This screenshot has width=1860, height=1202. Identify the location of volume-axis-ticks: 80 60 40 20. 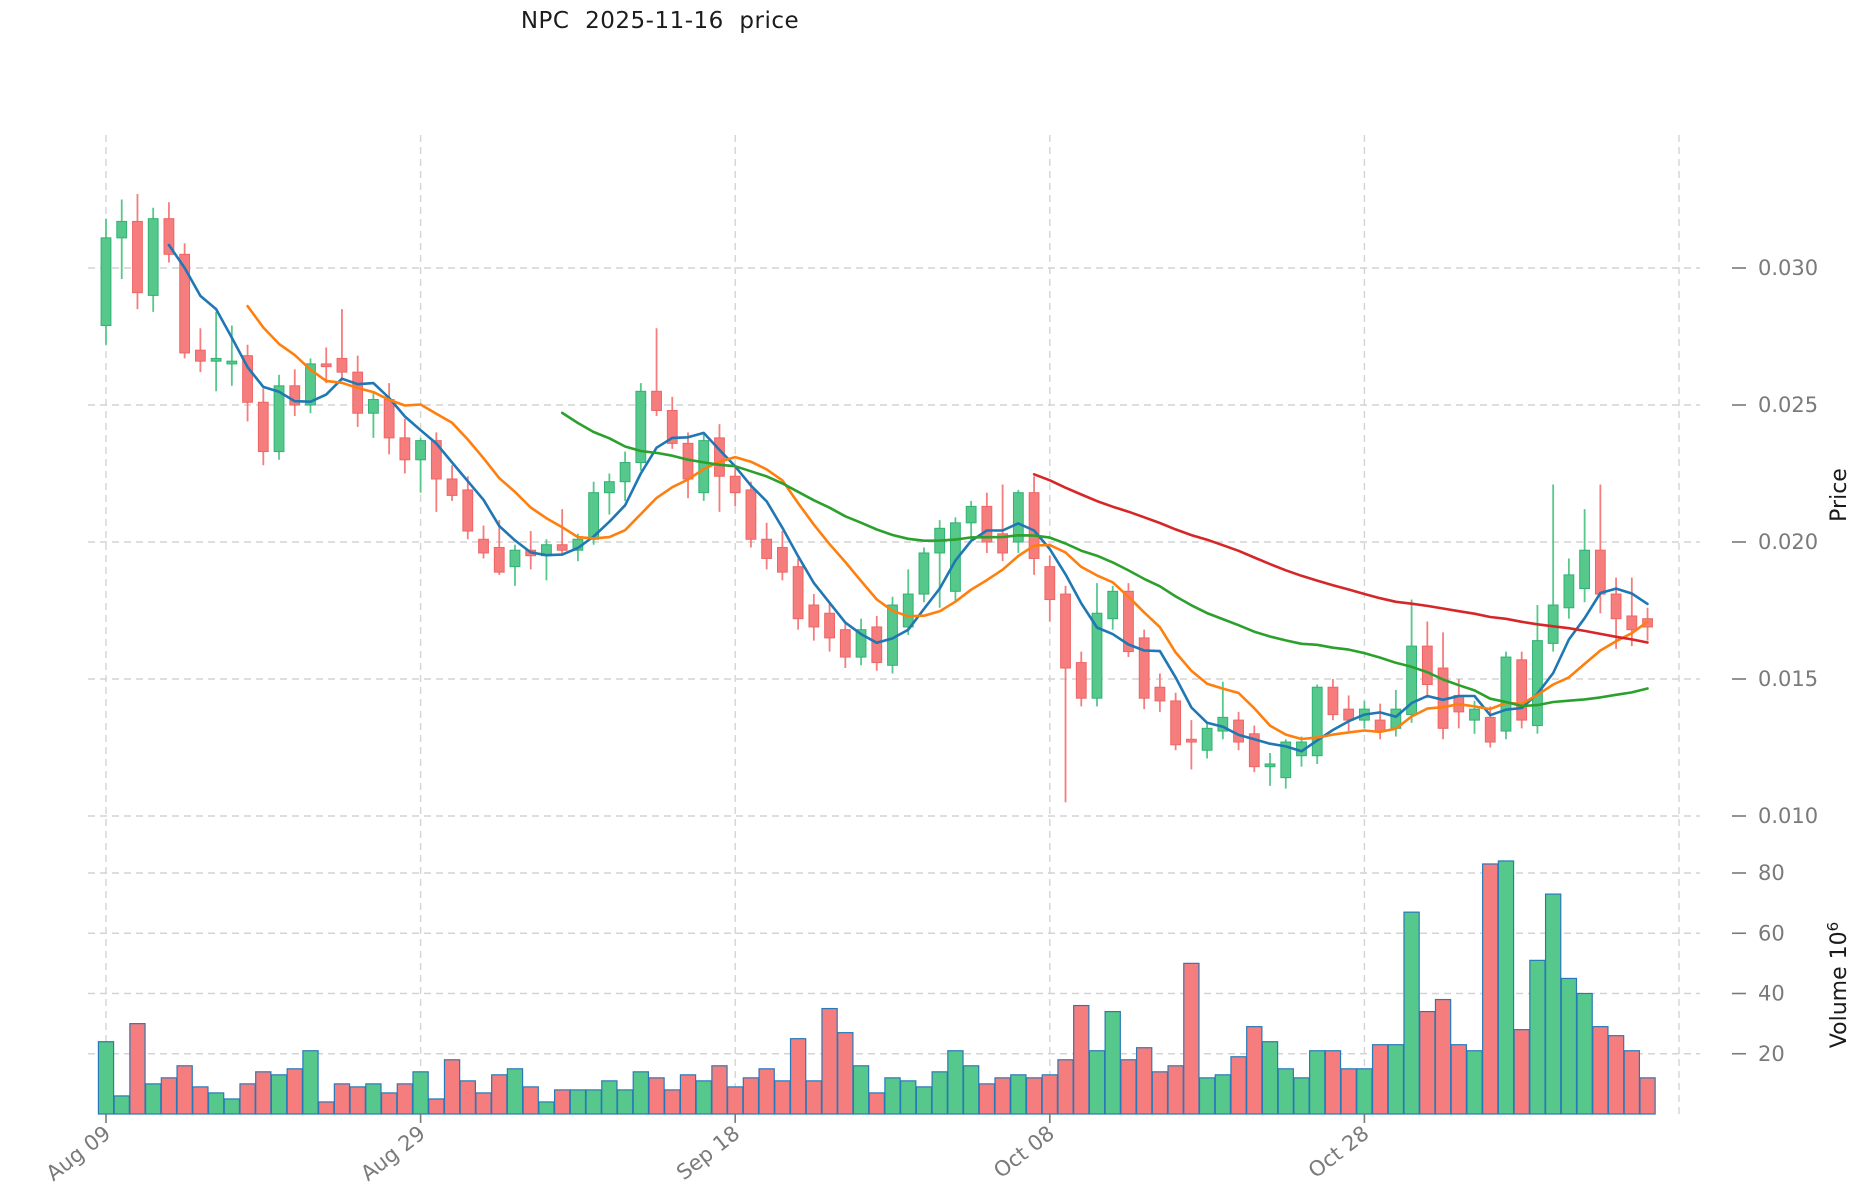
(1758, 963).